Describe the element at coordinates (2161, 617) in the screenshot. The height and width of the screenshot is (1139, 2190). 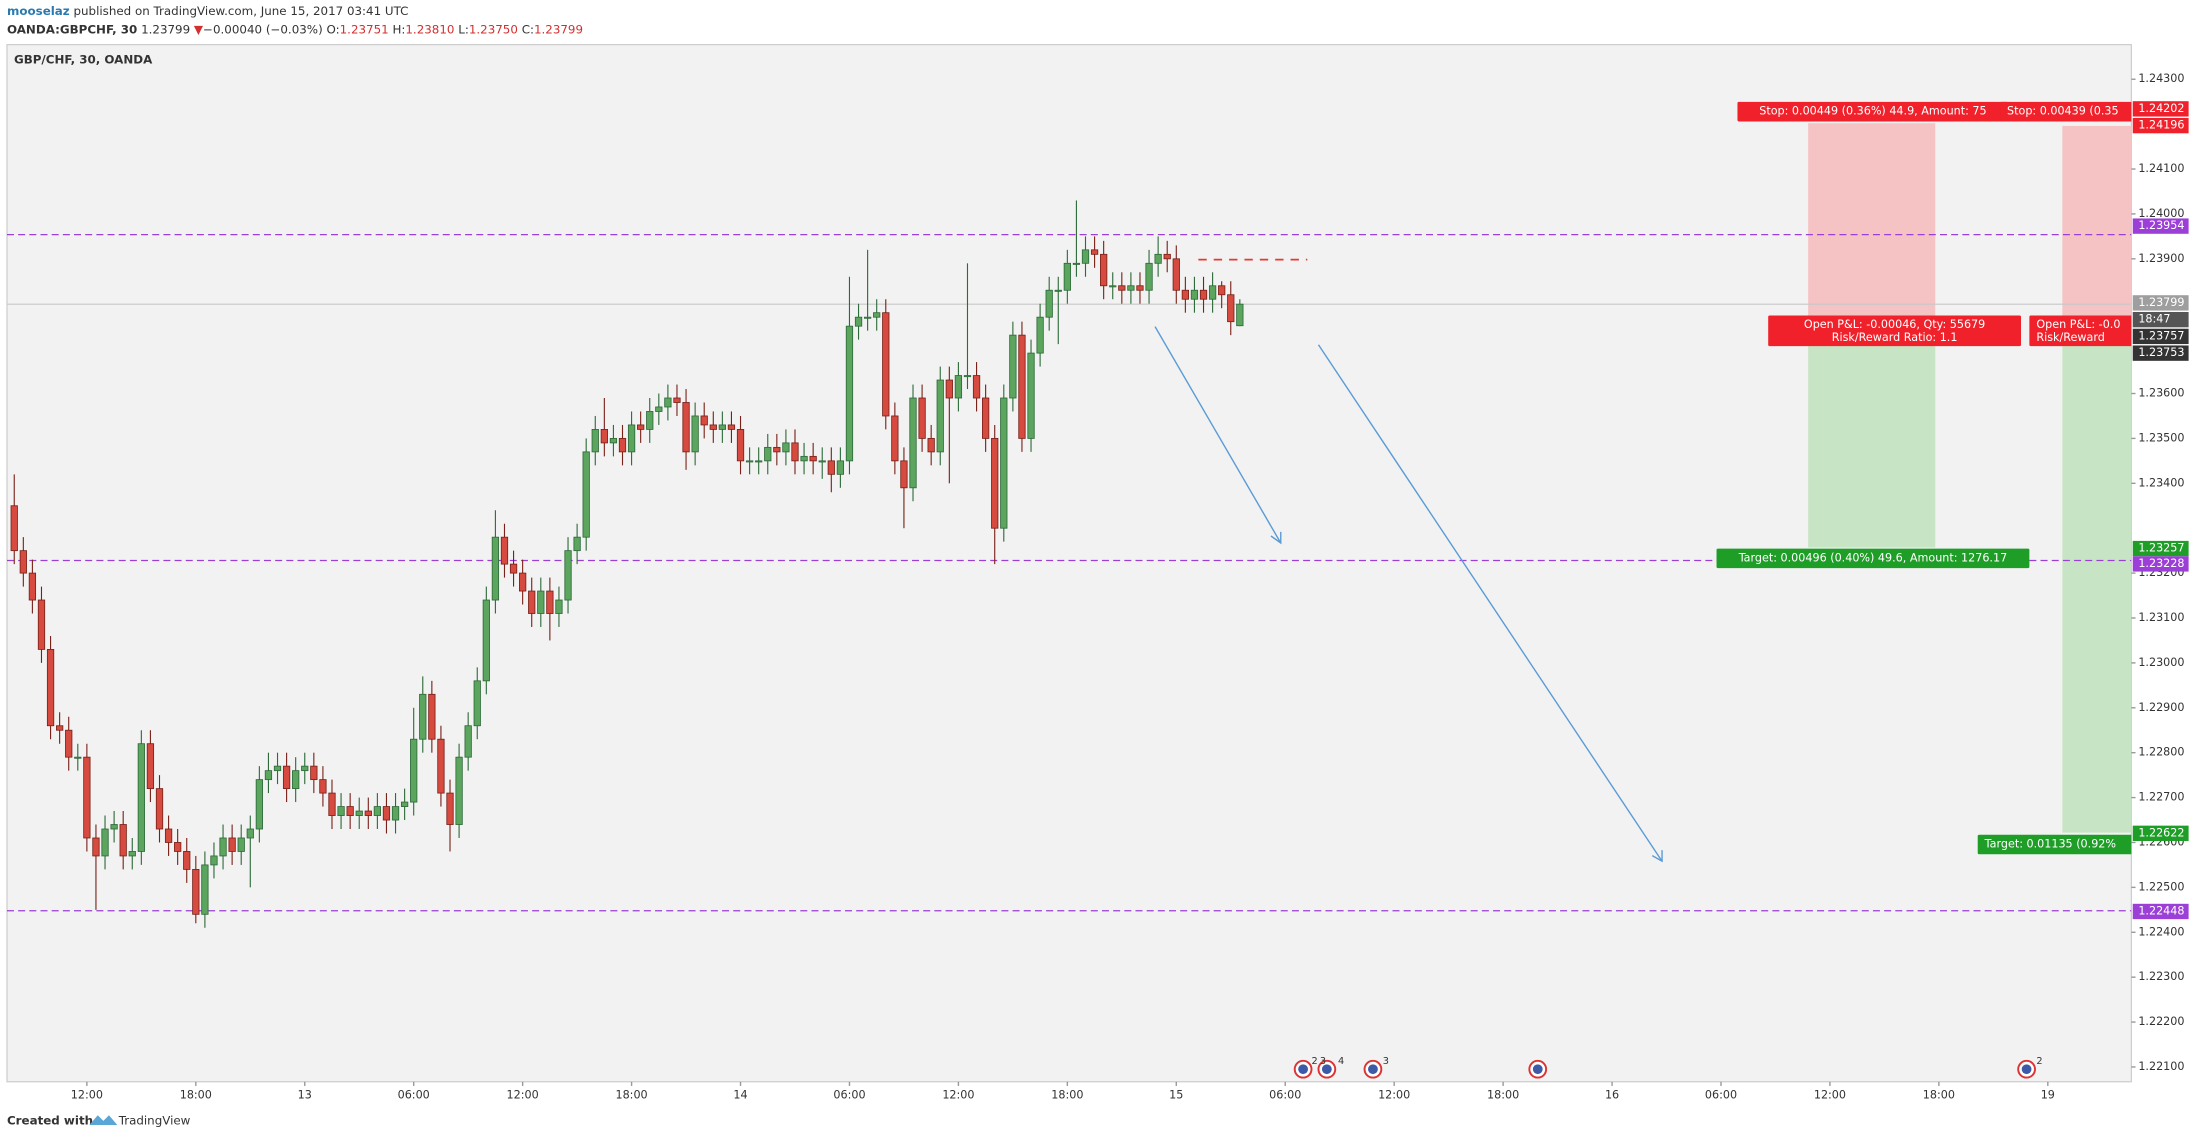
I see `y-tick-label: 1.23100` at that location.